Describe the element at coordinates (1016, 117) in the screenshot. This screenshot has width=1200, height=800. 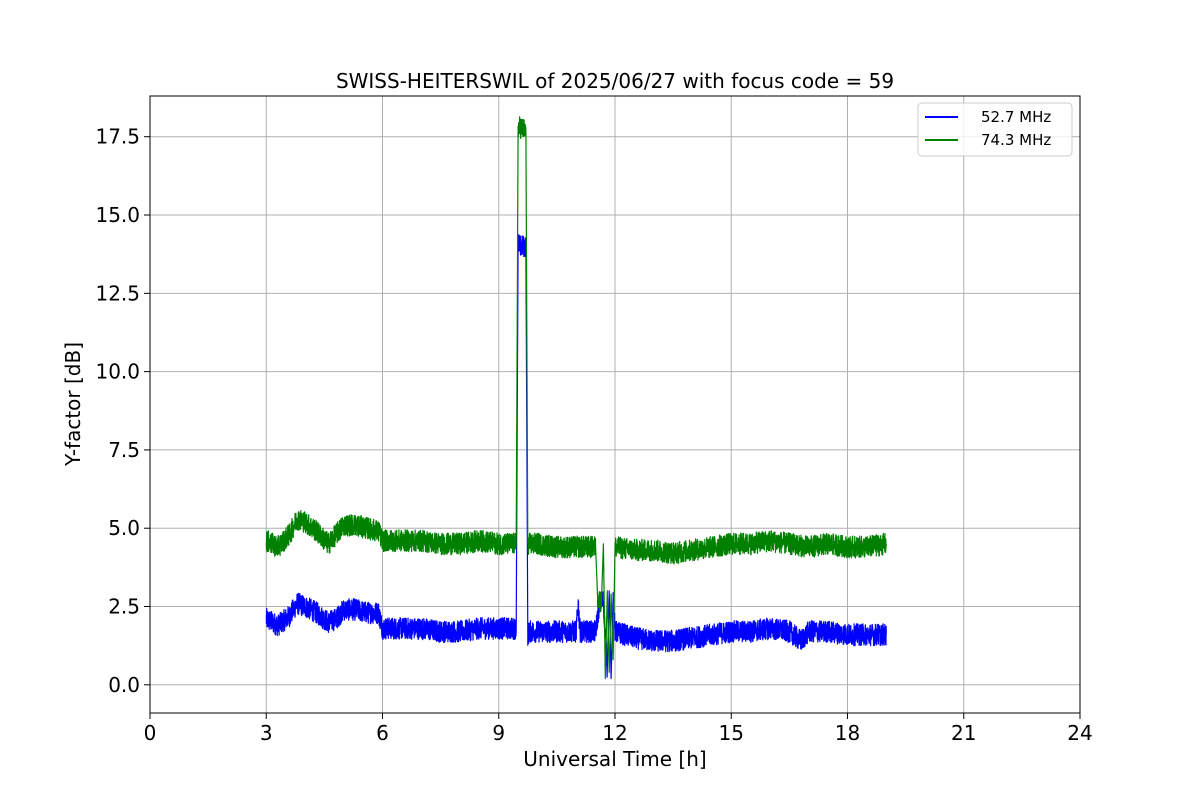
I see `legend-label-52-7: 52.7 MHz` at that location.